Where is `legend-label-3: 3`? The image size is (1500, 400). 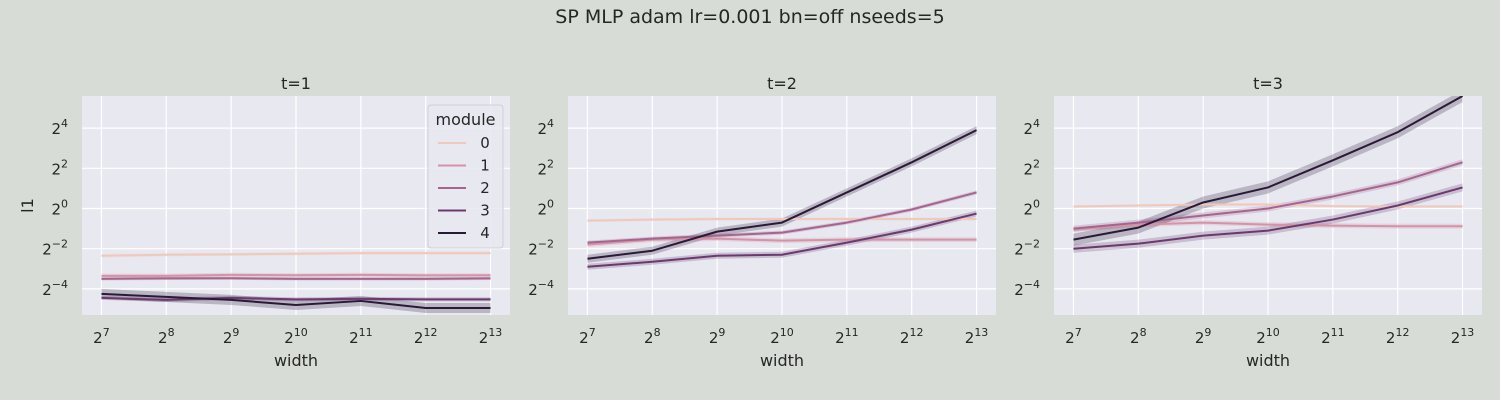
legend-label-3: 3 is located at coordinates (485, 211).